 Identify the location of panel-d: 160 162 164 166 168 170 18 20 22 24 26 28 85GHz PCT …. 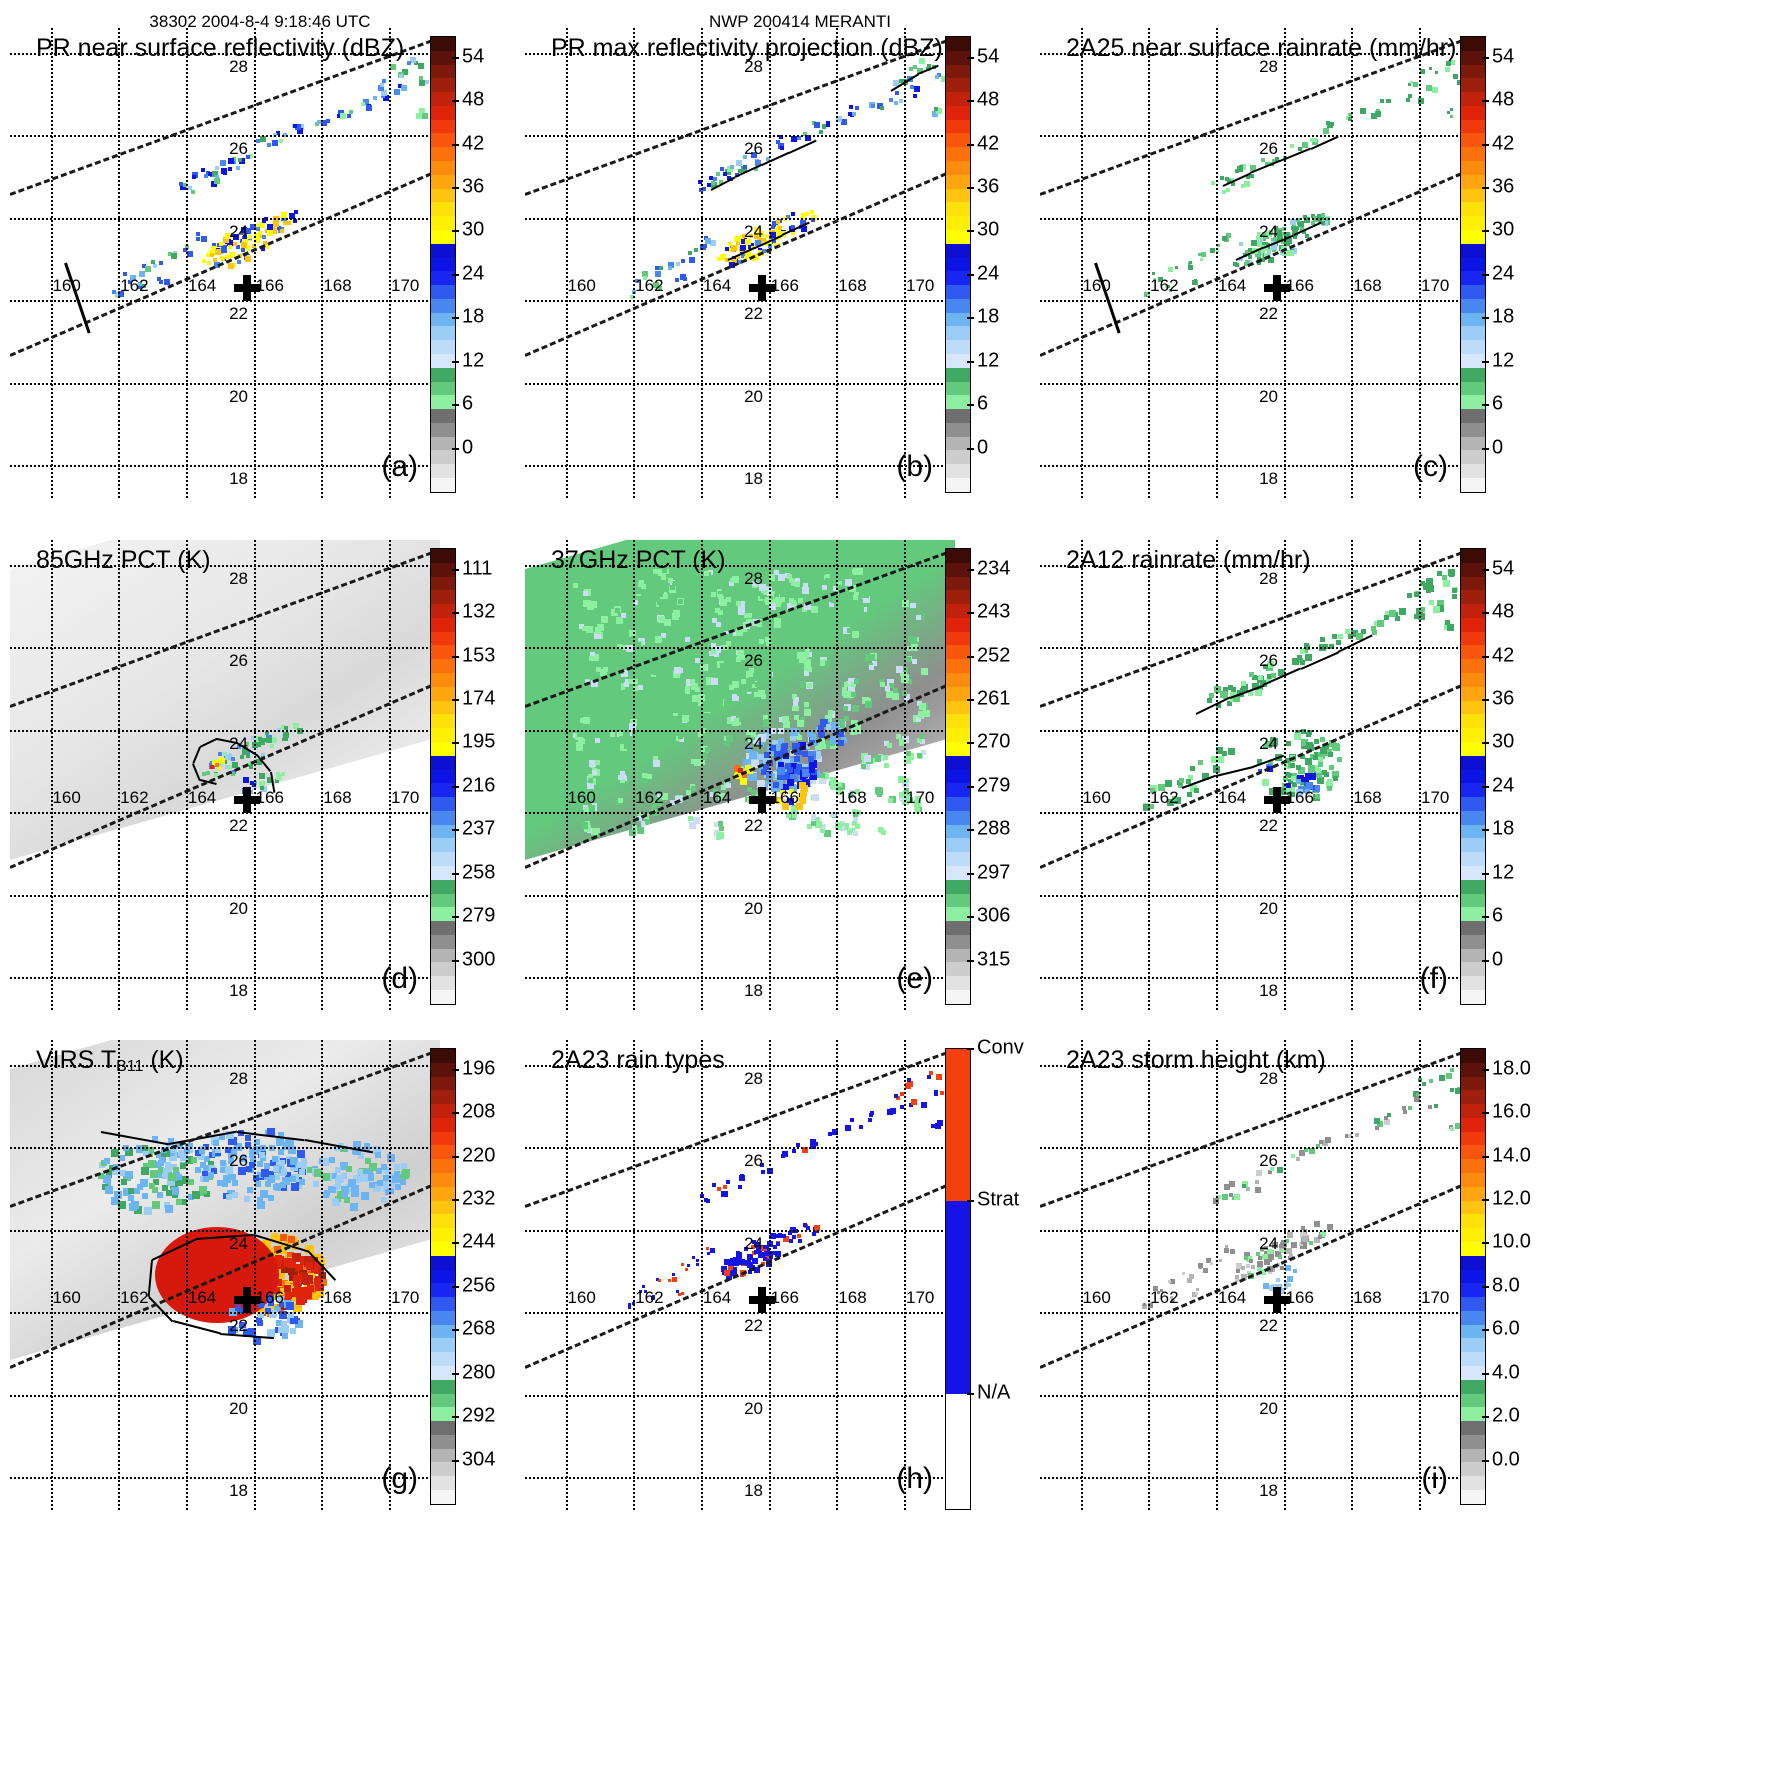
(225, 775).